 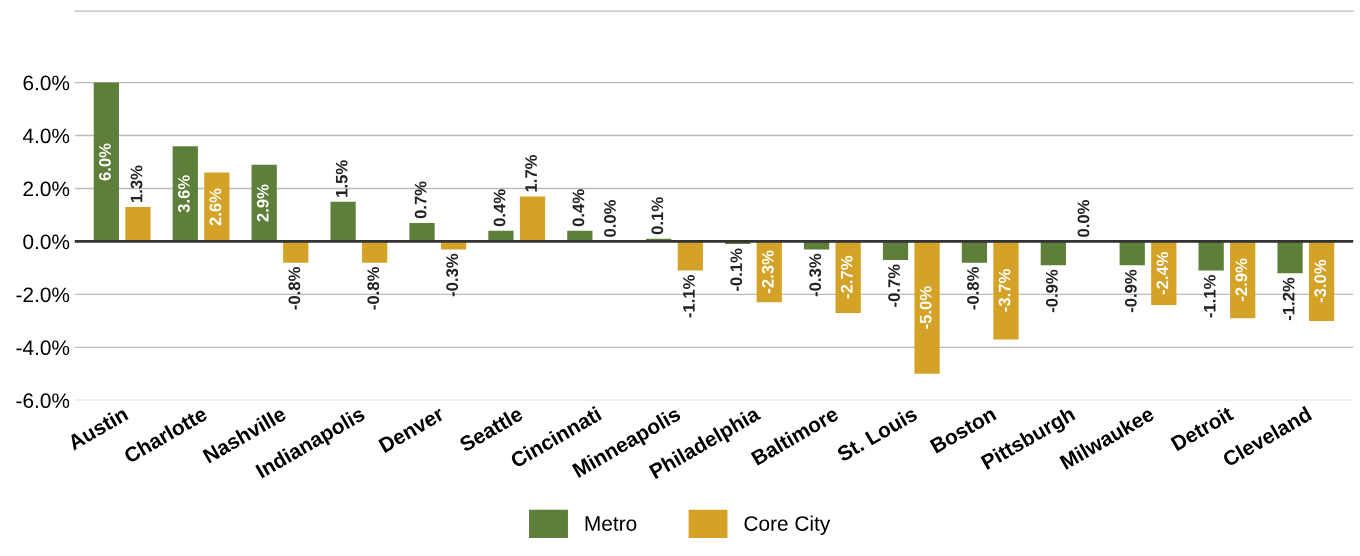 What do you see at coordinates (1162, 273) in the screenshot?
I see `data-label: -2.4%` at bounding box center [1162, 273].